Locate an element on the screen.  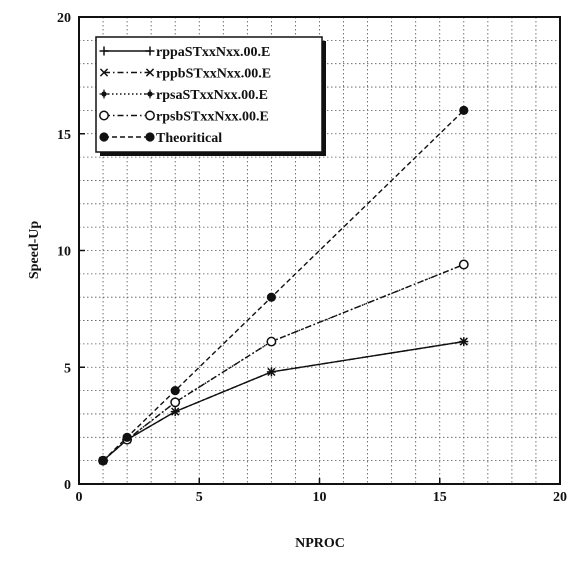
x-tick-label: 20 is located at coordinates (560, 497).